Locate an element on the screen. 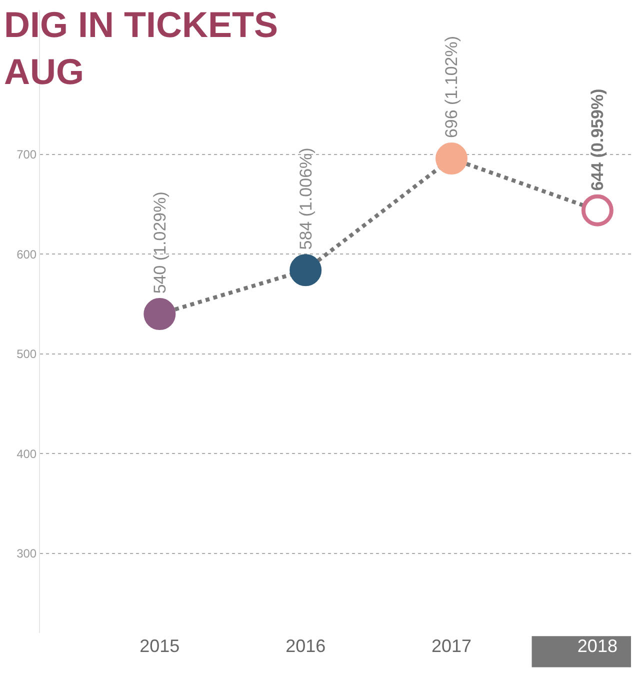  y-tick-label: 400 is located at coordinates (26, 453).